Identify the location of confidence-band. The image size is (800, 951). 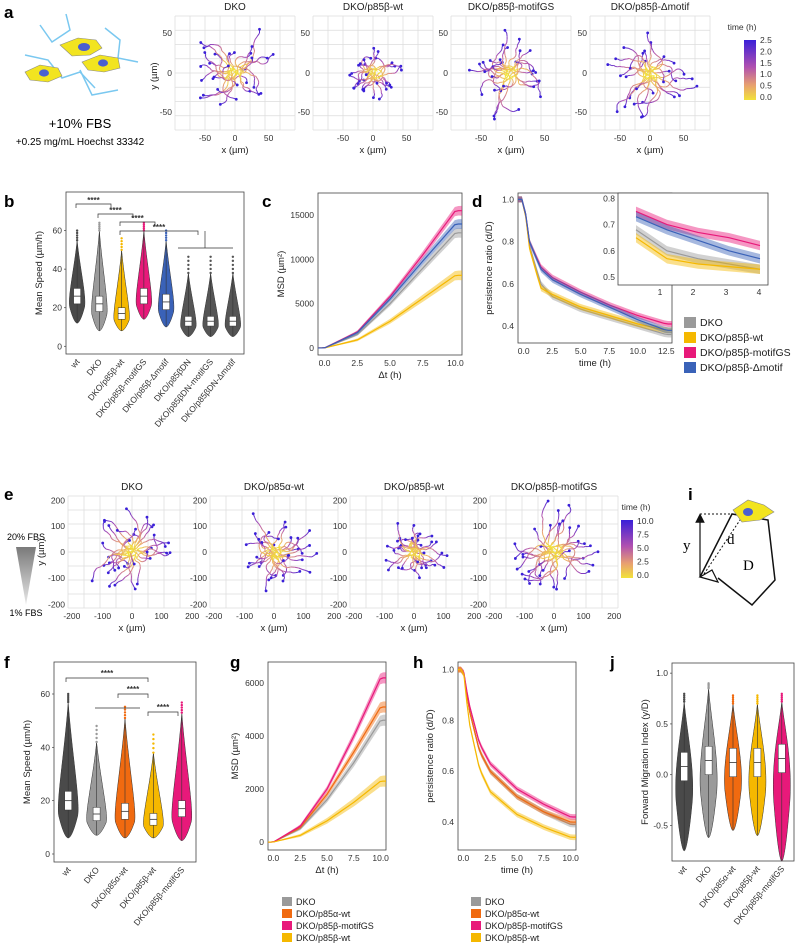
(327, 778).